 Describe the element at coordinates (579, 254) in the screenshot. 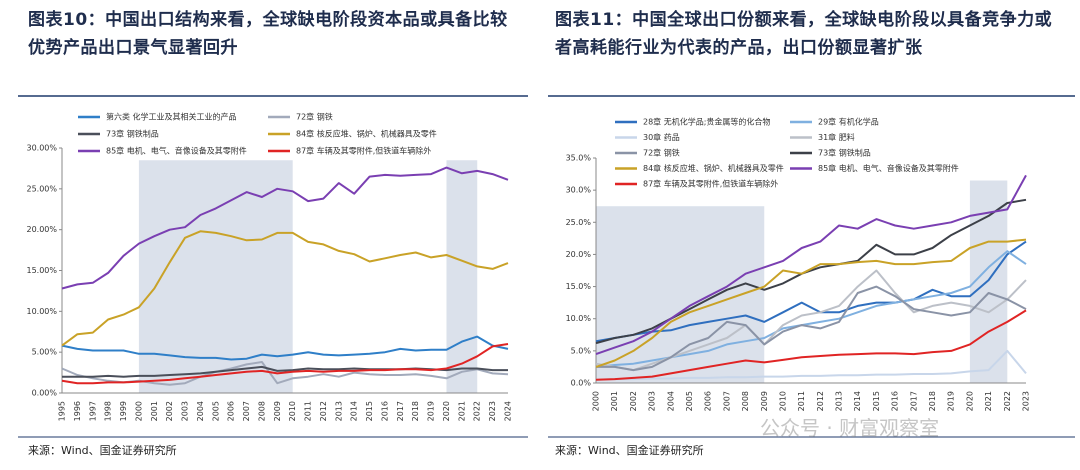

I see `y-tick-label: 20.0%` at that location.